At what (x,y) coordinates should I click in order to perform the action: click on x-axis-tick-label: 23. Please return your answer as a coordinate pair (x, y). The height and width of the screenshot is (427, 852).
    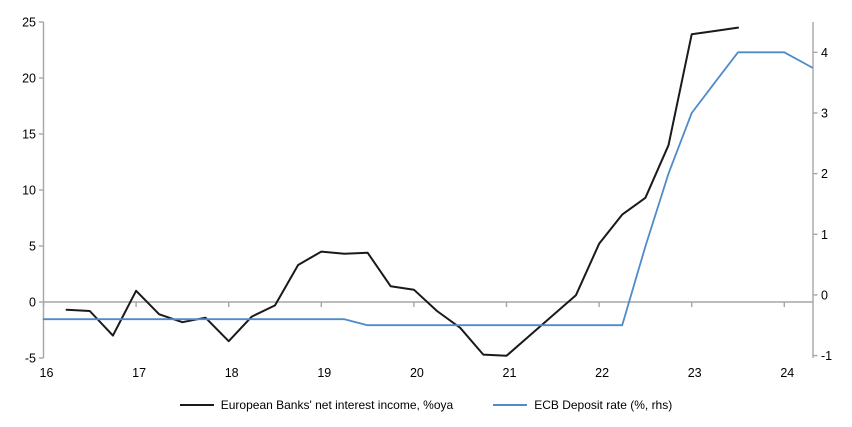
    Looking at the image, I should click on (695, 373).